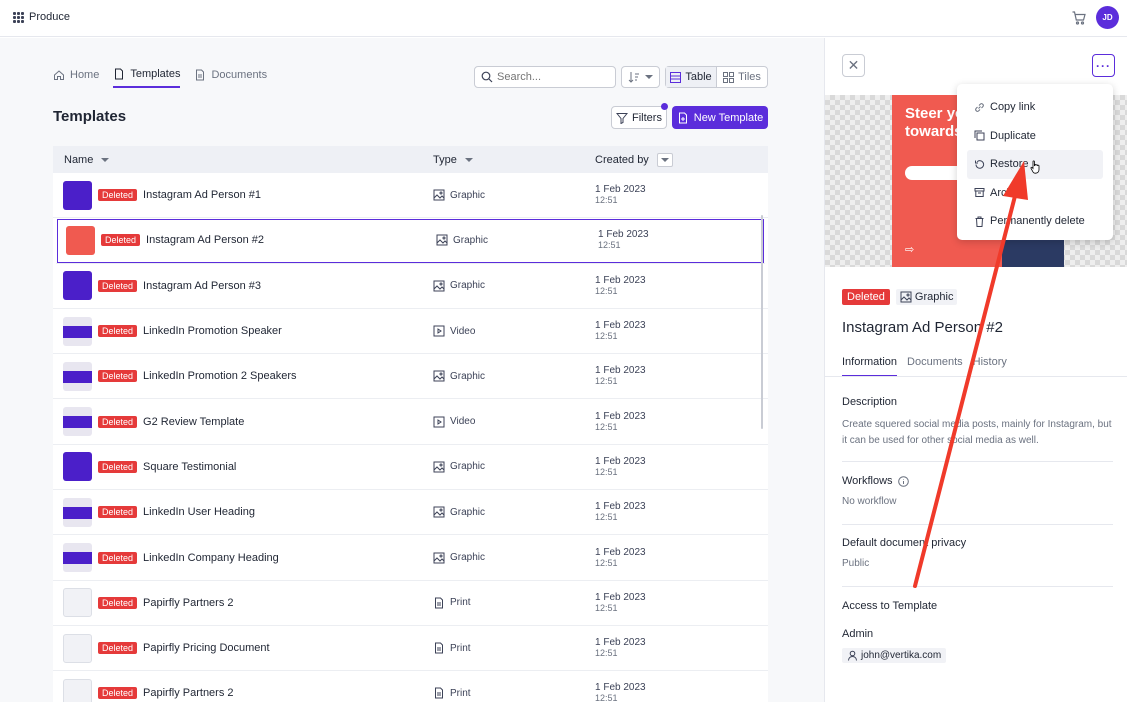 Image resolution: width=1127 pixels, height=702 pixels. I want to click on more-actions-button: ···, so click(1103, 65).